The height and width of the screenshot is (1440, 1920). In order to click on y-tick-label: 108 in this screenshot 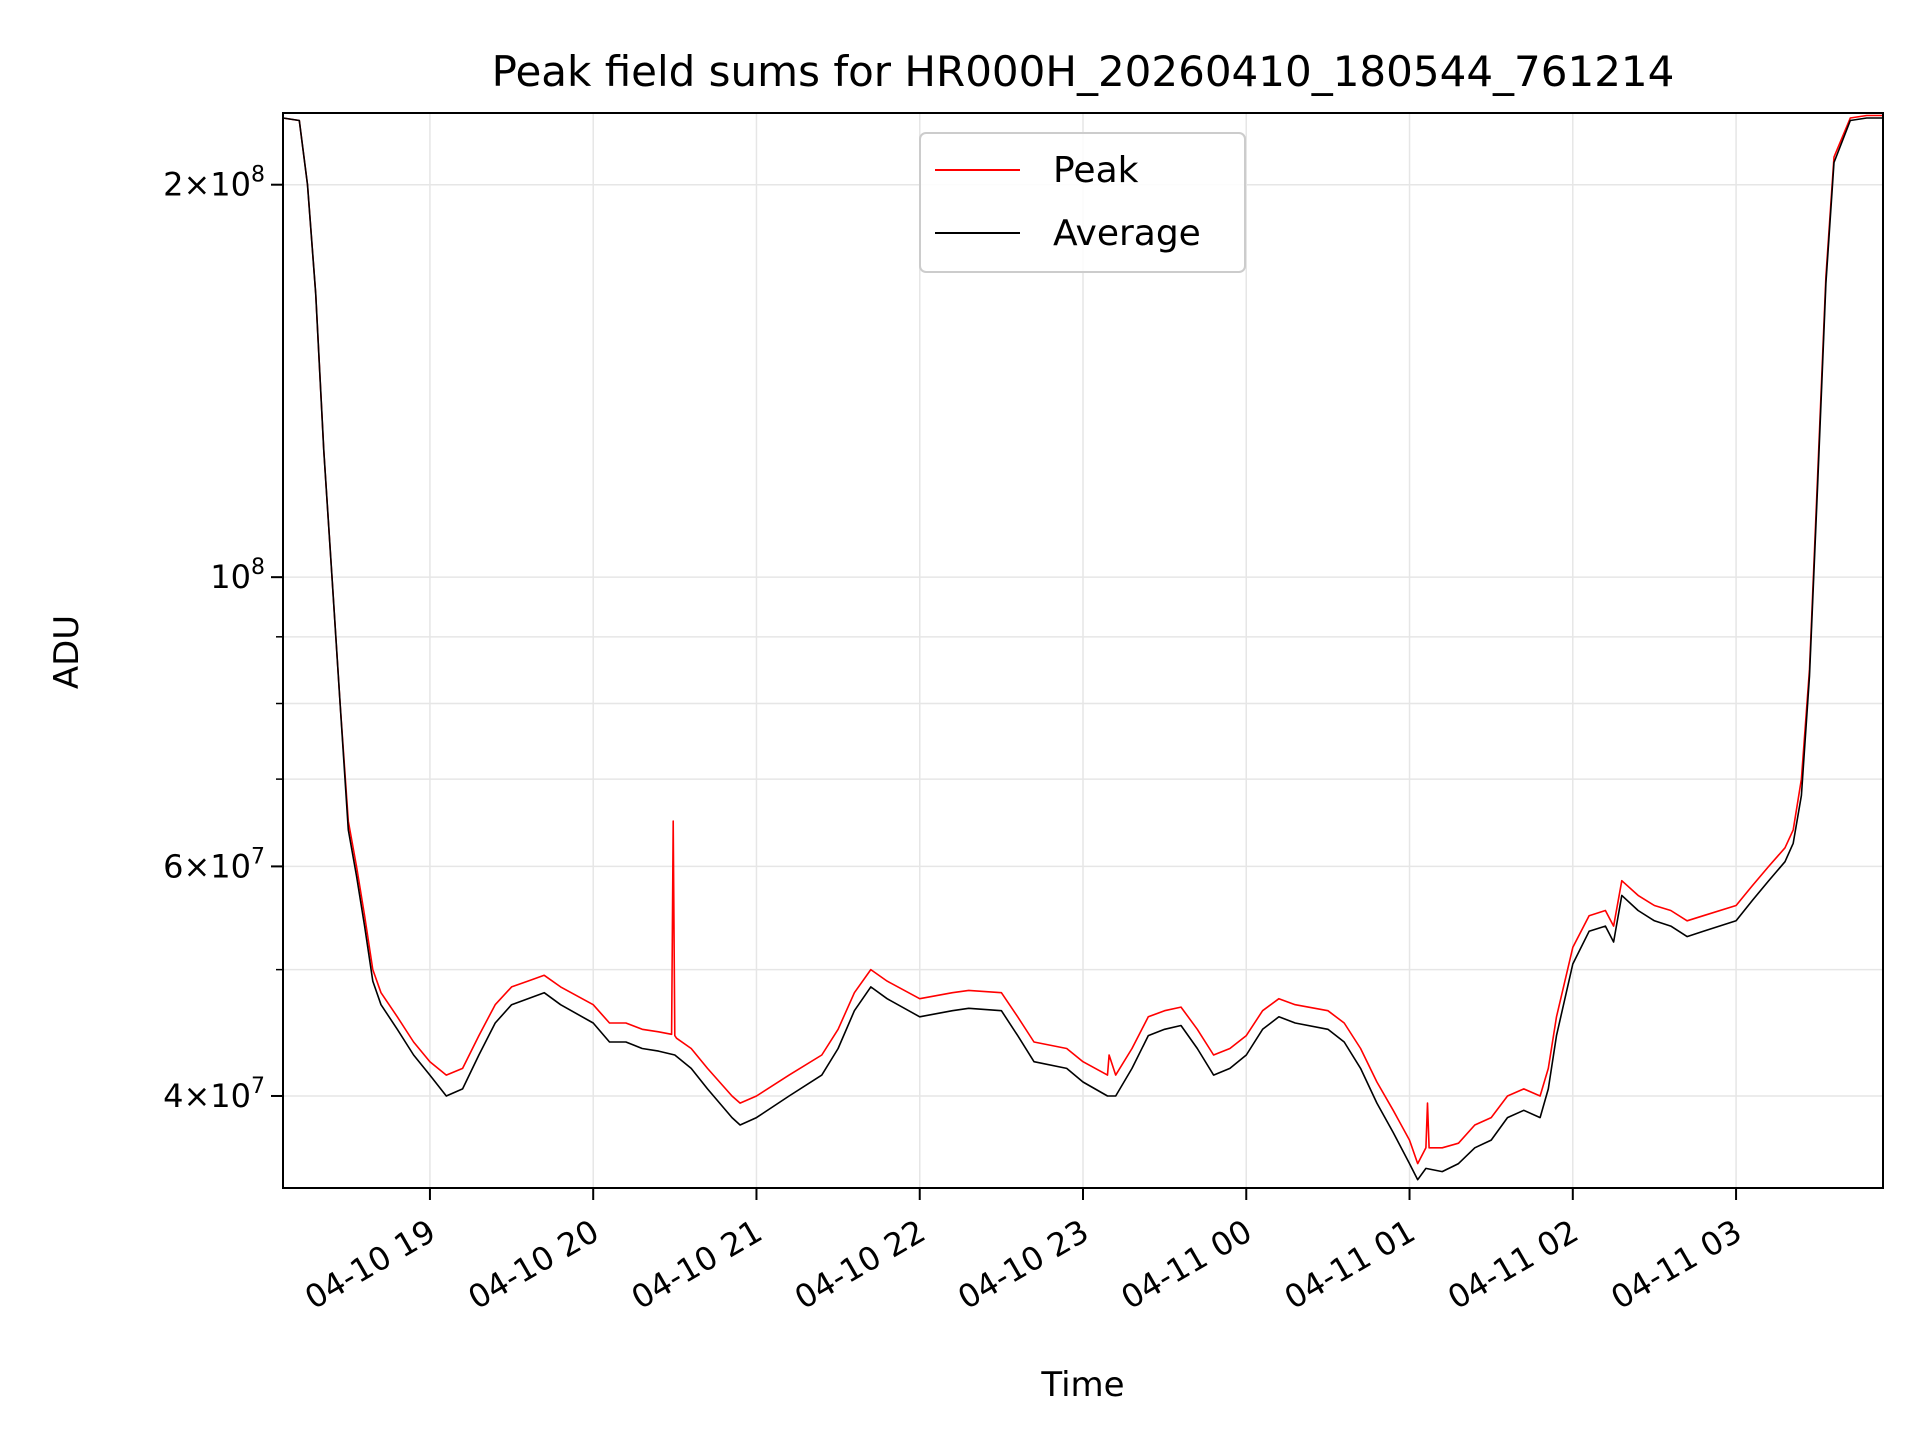, I will do `click(237, 575)`.